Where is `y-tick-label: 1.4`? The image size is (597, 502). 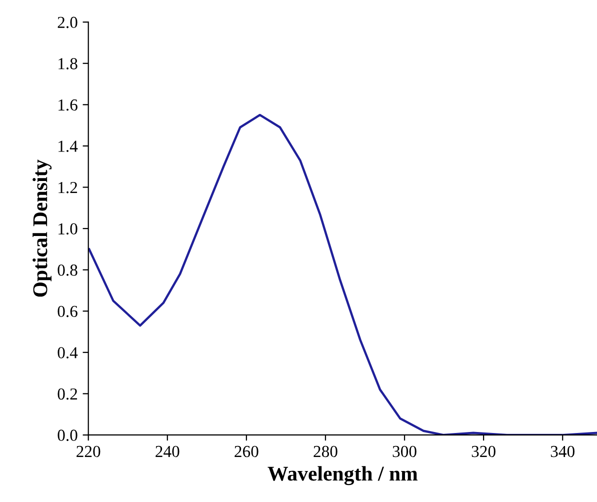 y-tick-label: 1.4 is located at coordinates (68, 146).